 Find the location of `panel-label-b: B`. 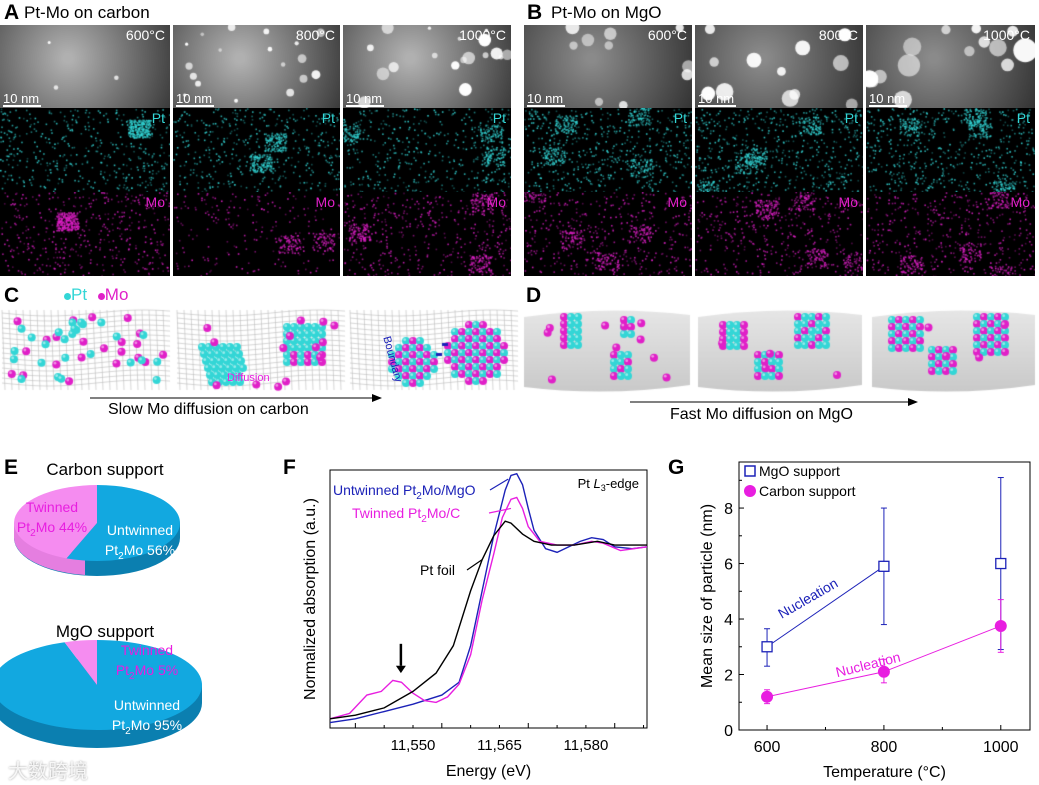

panel-label-b: B is located at coordinates (535, 12).